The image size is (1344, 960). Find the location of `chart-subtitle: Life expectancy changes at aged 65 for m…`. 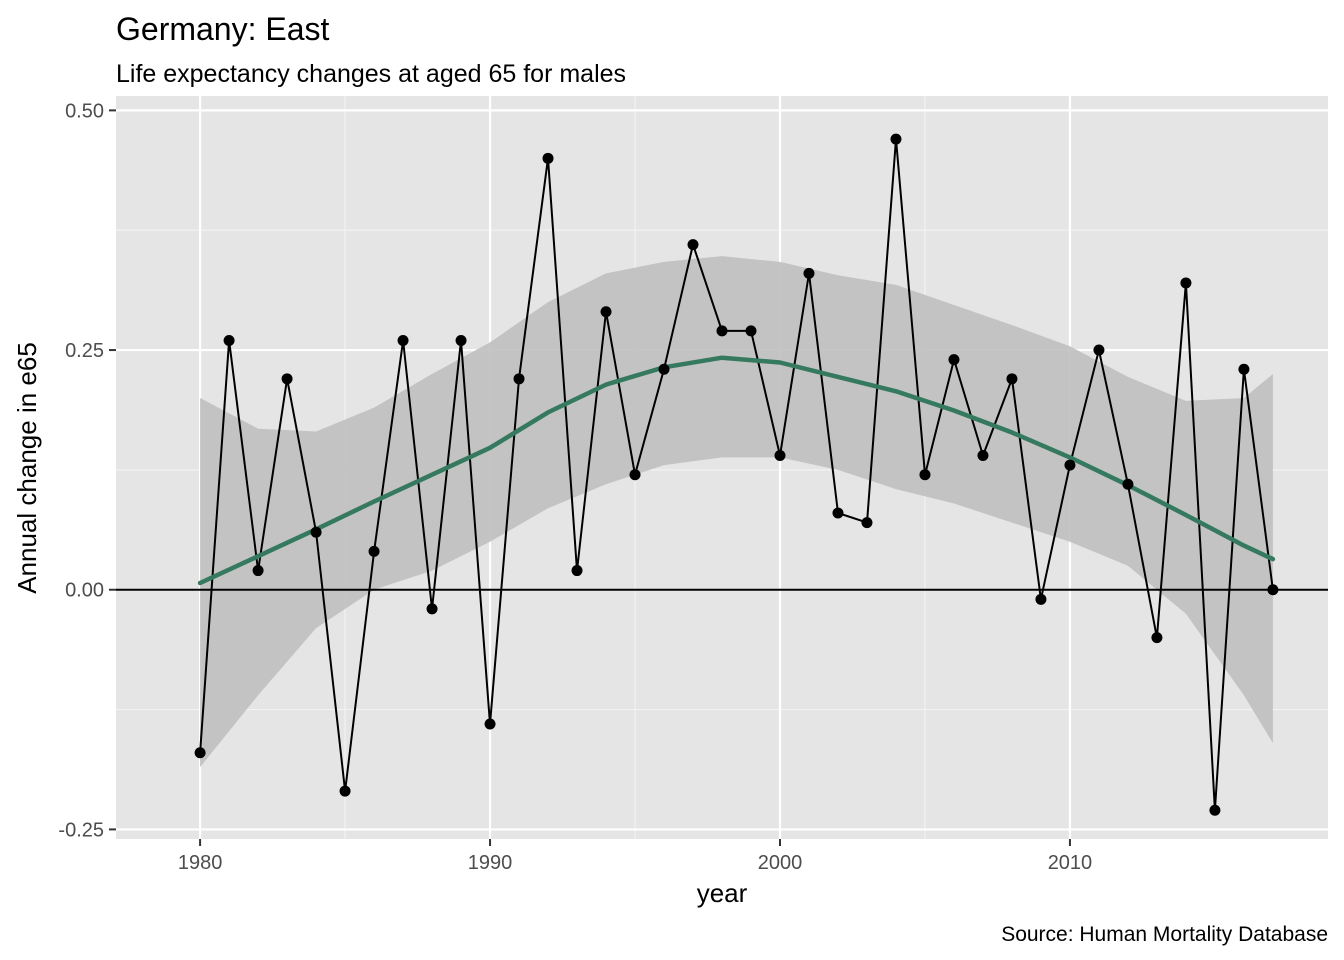

chart-subtitle: Life expectancy changes at aged 65 for m… is located at coordinates (371, 74).